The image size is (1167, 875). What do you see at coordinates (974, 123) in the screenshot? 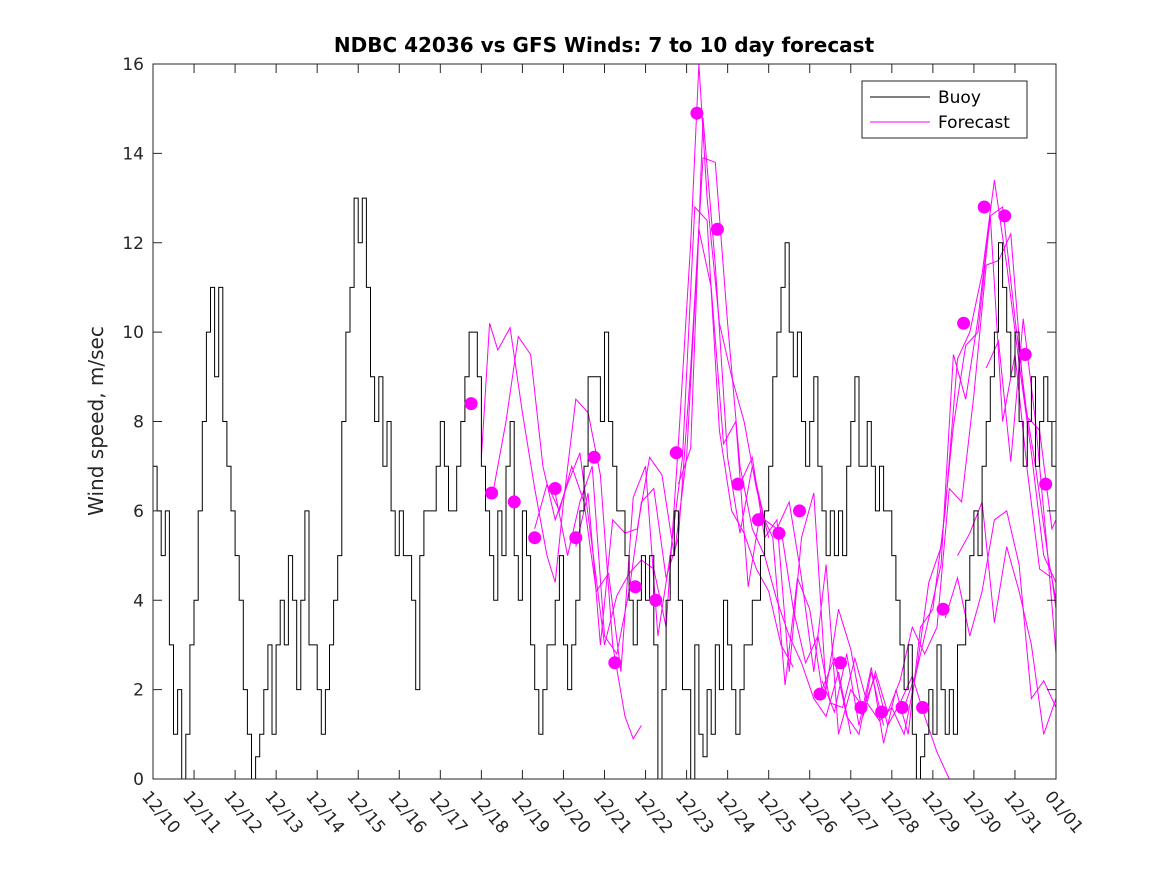
I see `legend-forecast-label: Forecast` at bounding box center [974, 123].